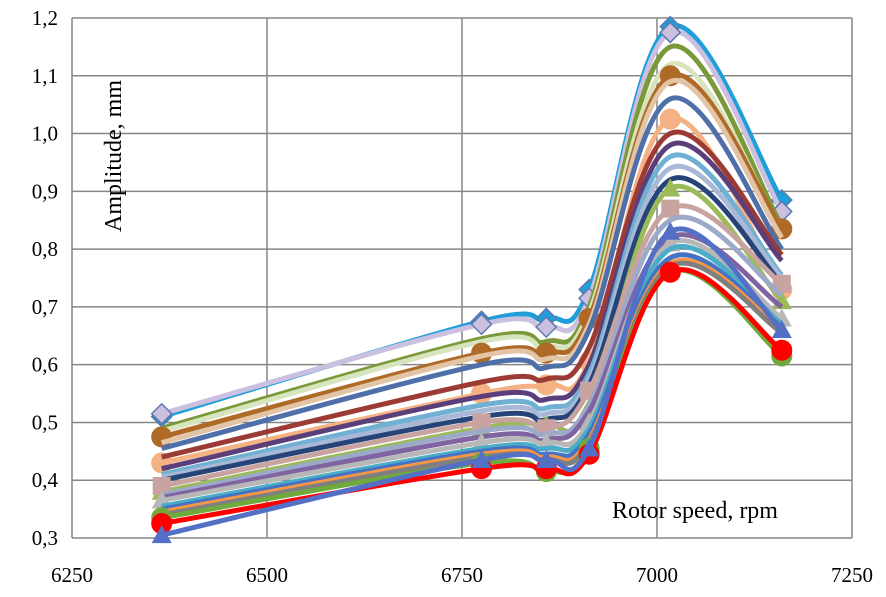  Describe the element at coordinates (45, 134) in the screenshot. I see `y-tick-label: 1,0` at that location.